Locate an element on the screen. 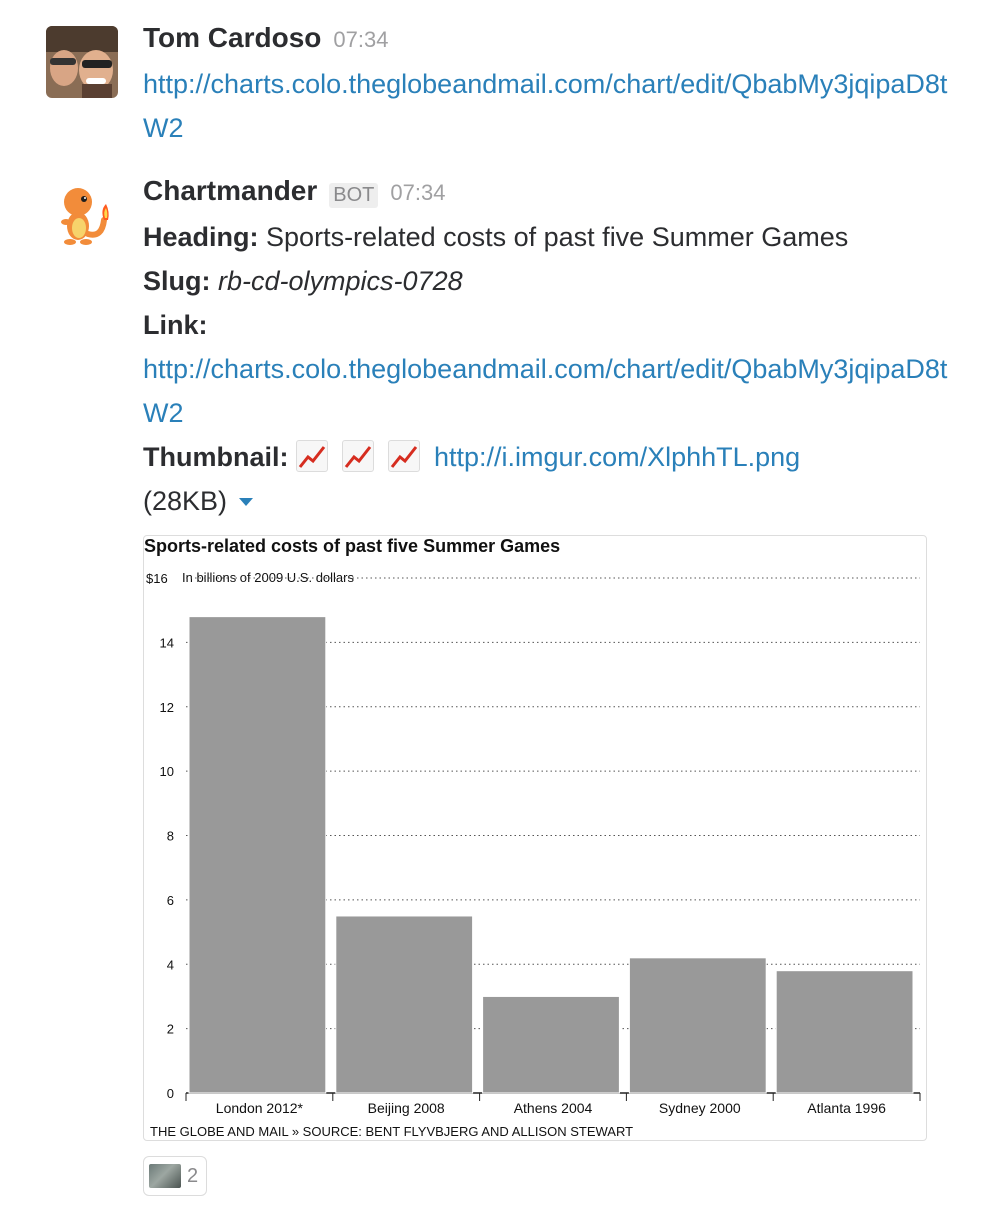  thumbnail-link: http://i.imgur.com/XlphhTL.png is located at coordinates (617, 457).